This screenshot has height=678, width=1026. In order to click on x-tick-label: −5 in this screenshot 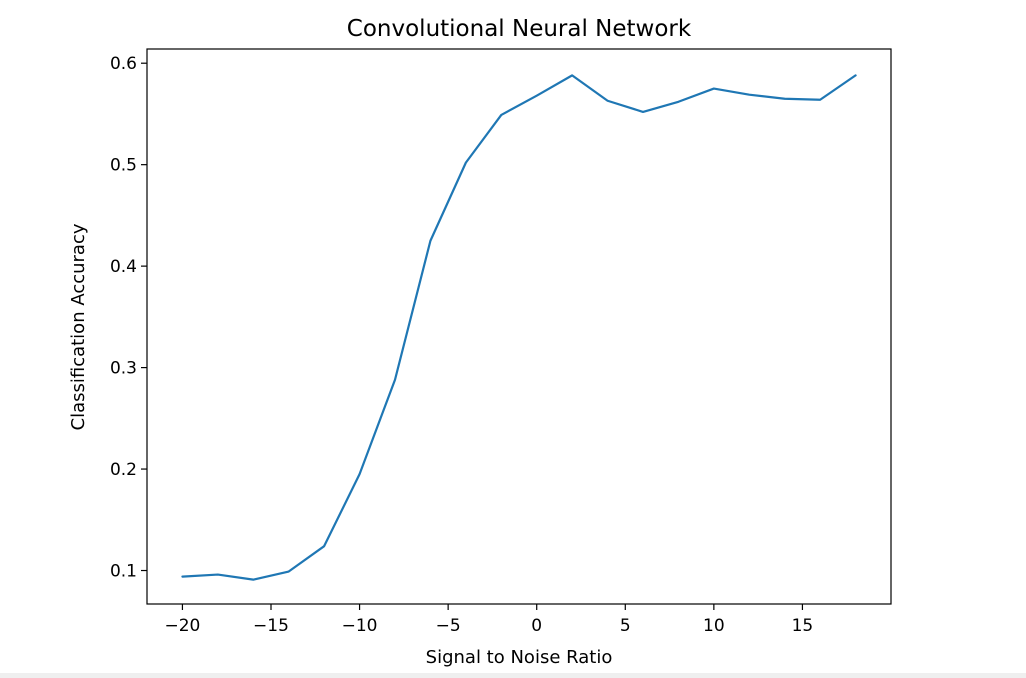, I will do `click(448, 626)`.